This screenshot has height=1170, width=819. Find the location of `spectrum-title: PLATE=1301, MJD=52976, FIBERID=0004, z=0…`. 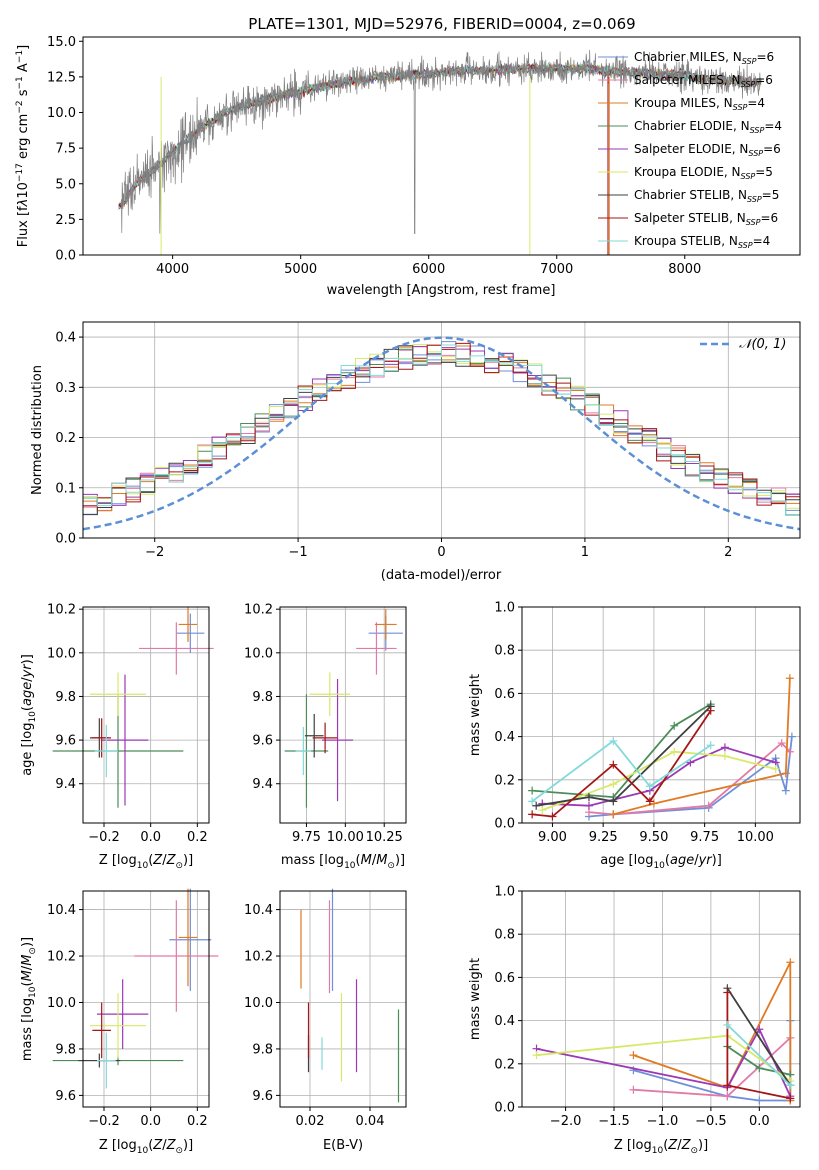

spectrum-title: PLATE=1301, MJD=52976, FIBERID=0004, z=0… is located at coordinates (441, 24).